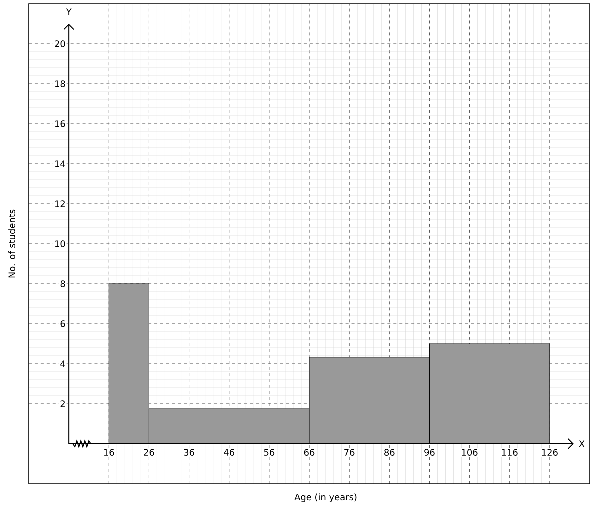 This screenshot has width=594, height=510. Describe the element at coordinates (189, 452) in the screenshot. I see `x-tick-label: 36` at that location.